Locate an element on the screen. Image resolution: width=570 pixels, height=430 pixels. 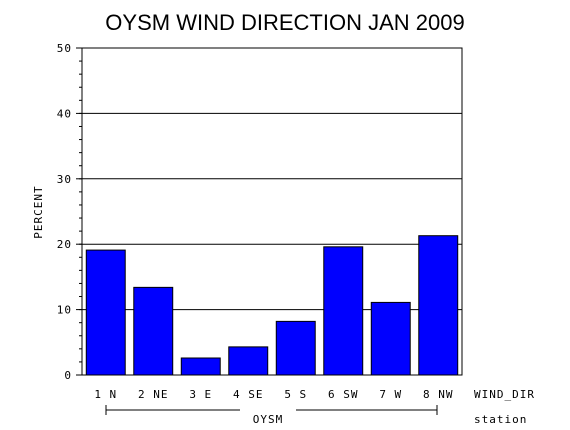
bar-1-n is located at coordinates (105, 312).